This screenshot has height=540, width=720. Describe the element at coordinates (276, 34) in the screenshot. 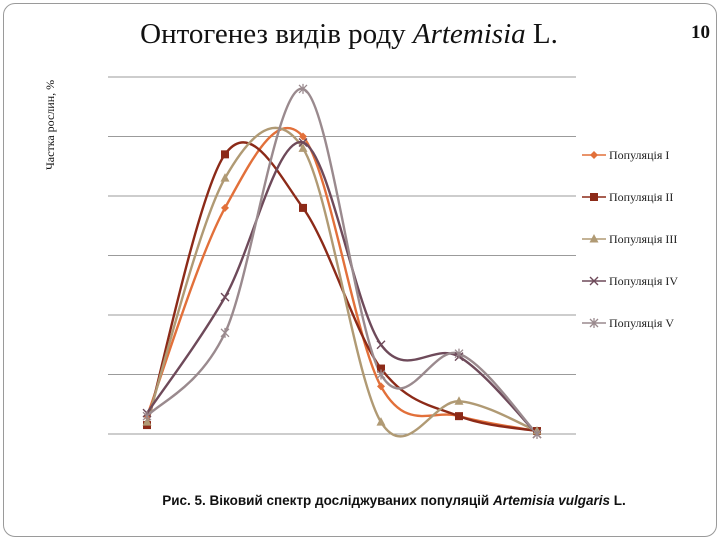

I see `title-main: Онтогенез видів роду` at that location.